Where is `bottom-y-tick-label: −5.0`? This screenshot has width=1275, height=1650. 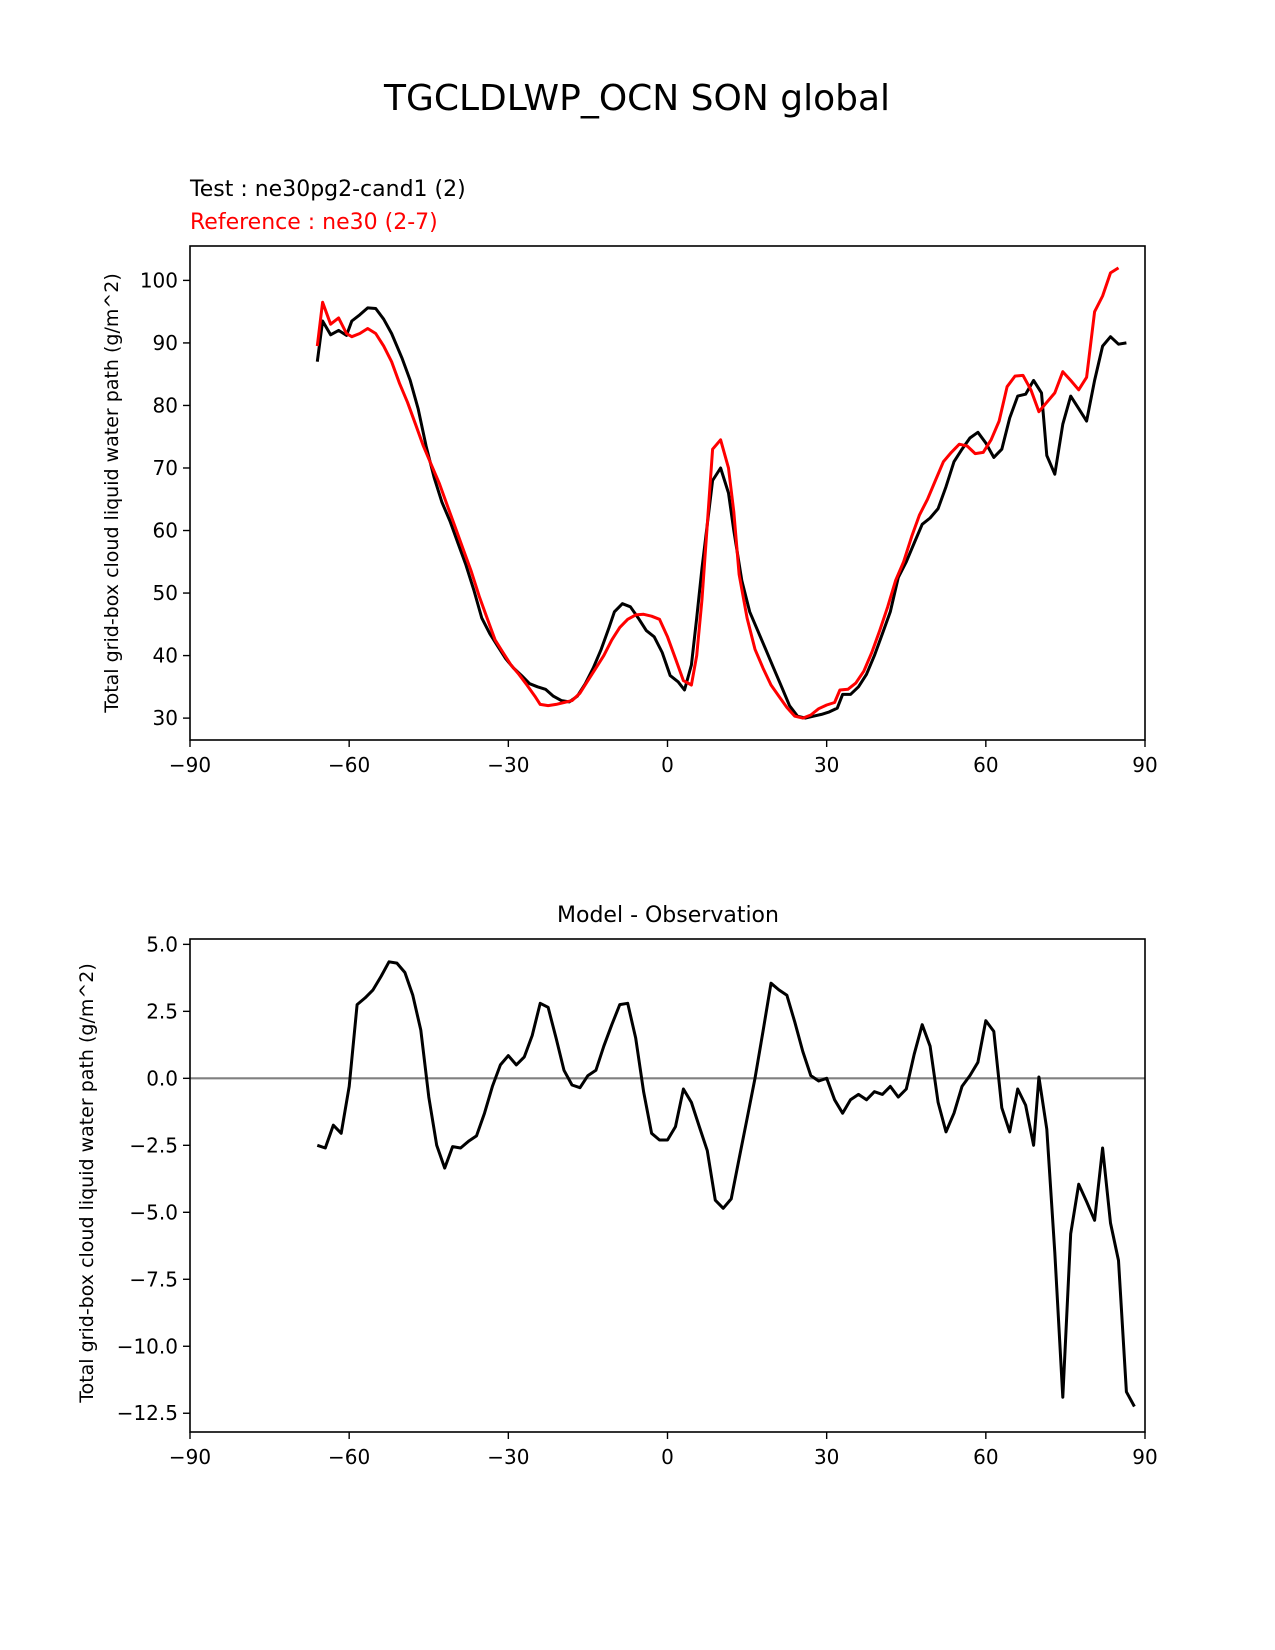 bottom-y-tick-label: −5.0 is located at coordinates (153, 1212).